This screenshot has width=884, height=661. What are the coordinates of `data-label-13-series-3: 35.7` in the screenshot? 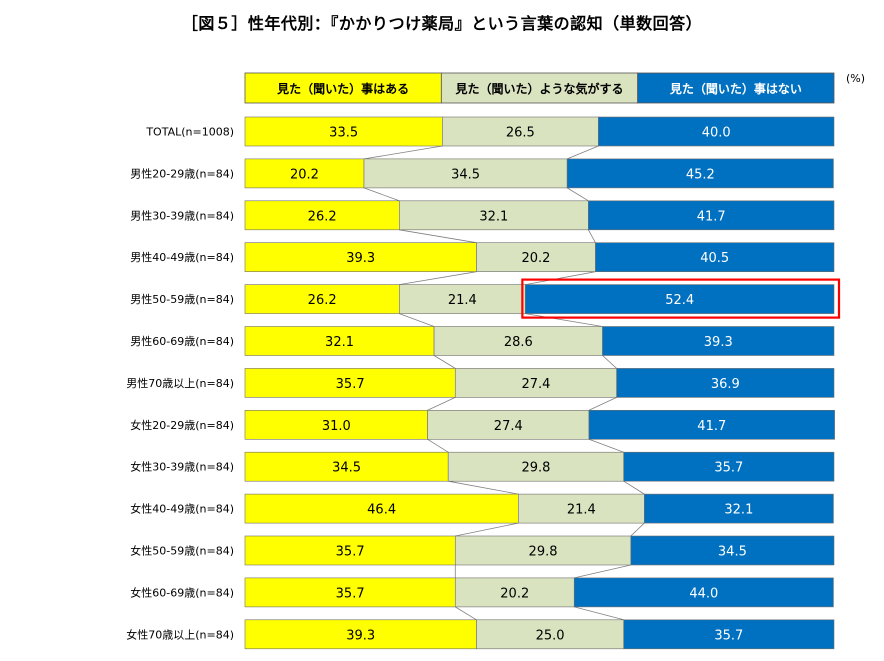 It's located at (728, 635).